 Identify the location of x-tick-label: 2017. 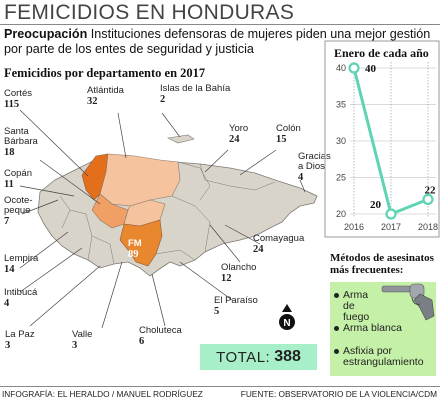
(391, 227).